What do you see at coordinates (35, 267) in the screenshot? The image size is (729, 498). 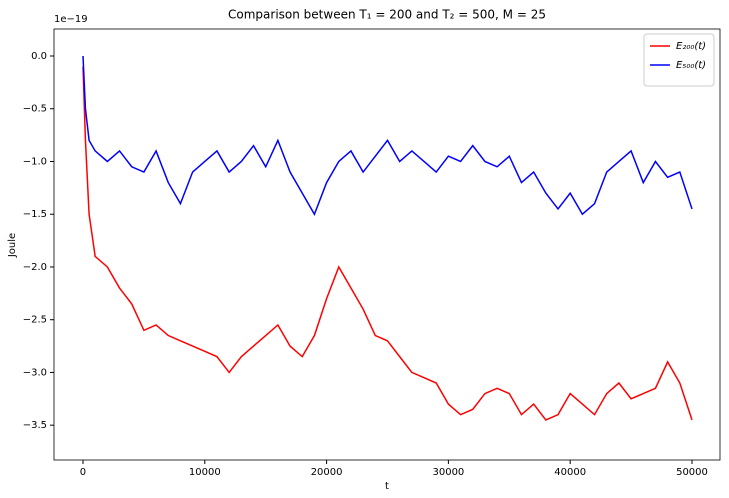 I see `y-tick-label: −2.0` at bounding box center [35, 267].